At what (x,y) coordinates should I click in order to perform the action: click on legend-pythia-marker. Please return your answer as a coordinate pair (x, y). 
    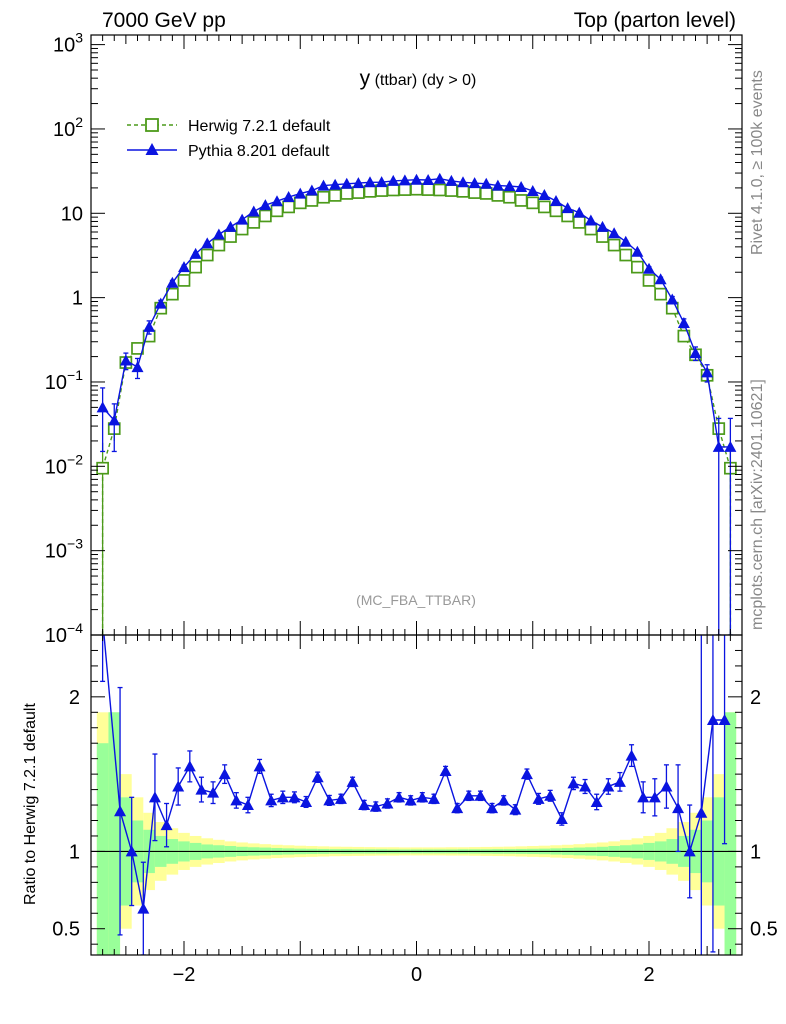
    Looking at the image, I should click on (152, 149).